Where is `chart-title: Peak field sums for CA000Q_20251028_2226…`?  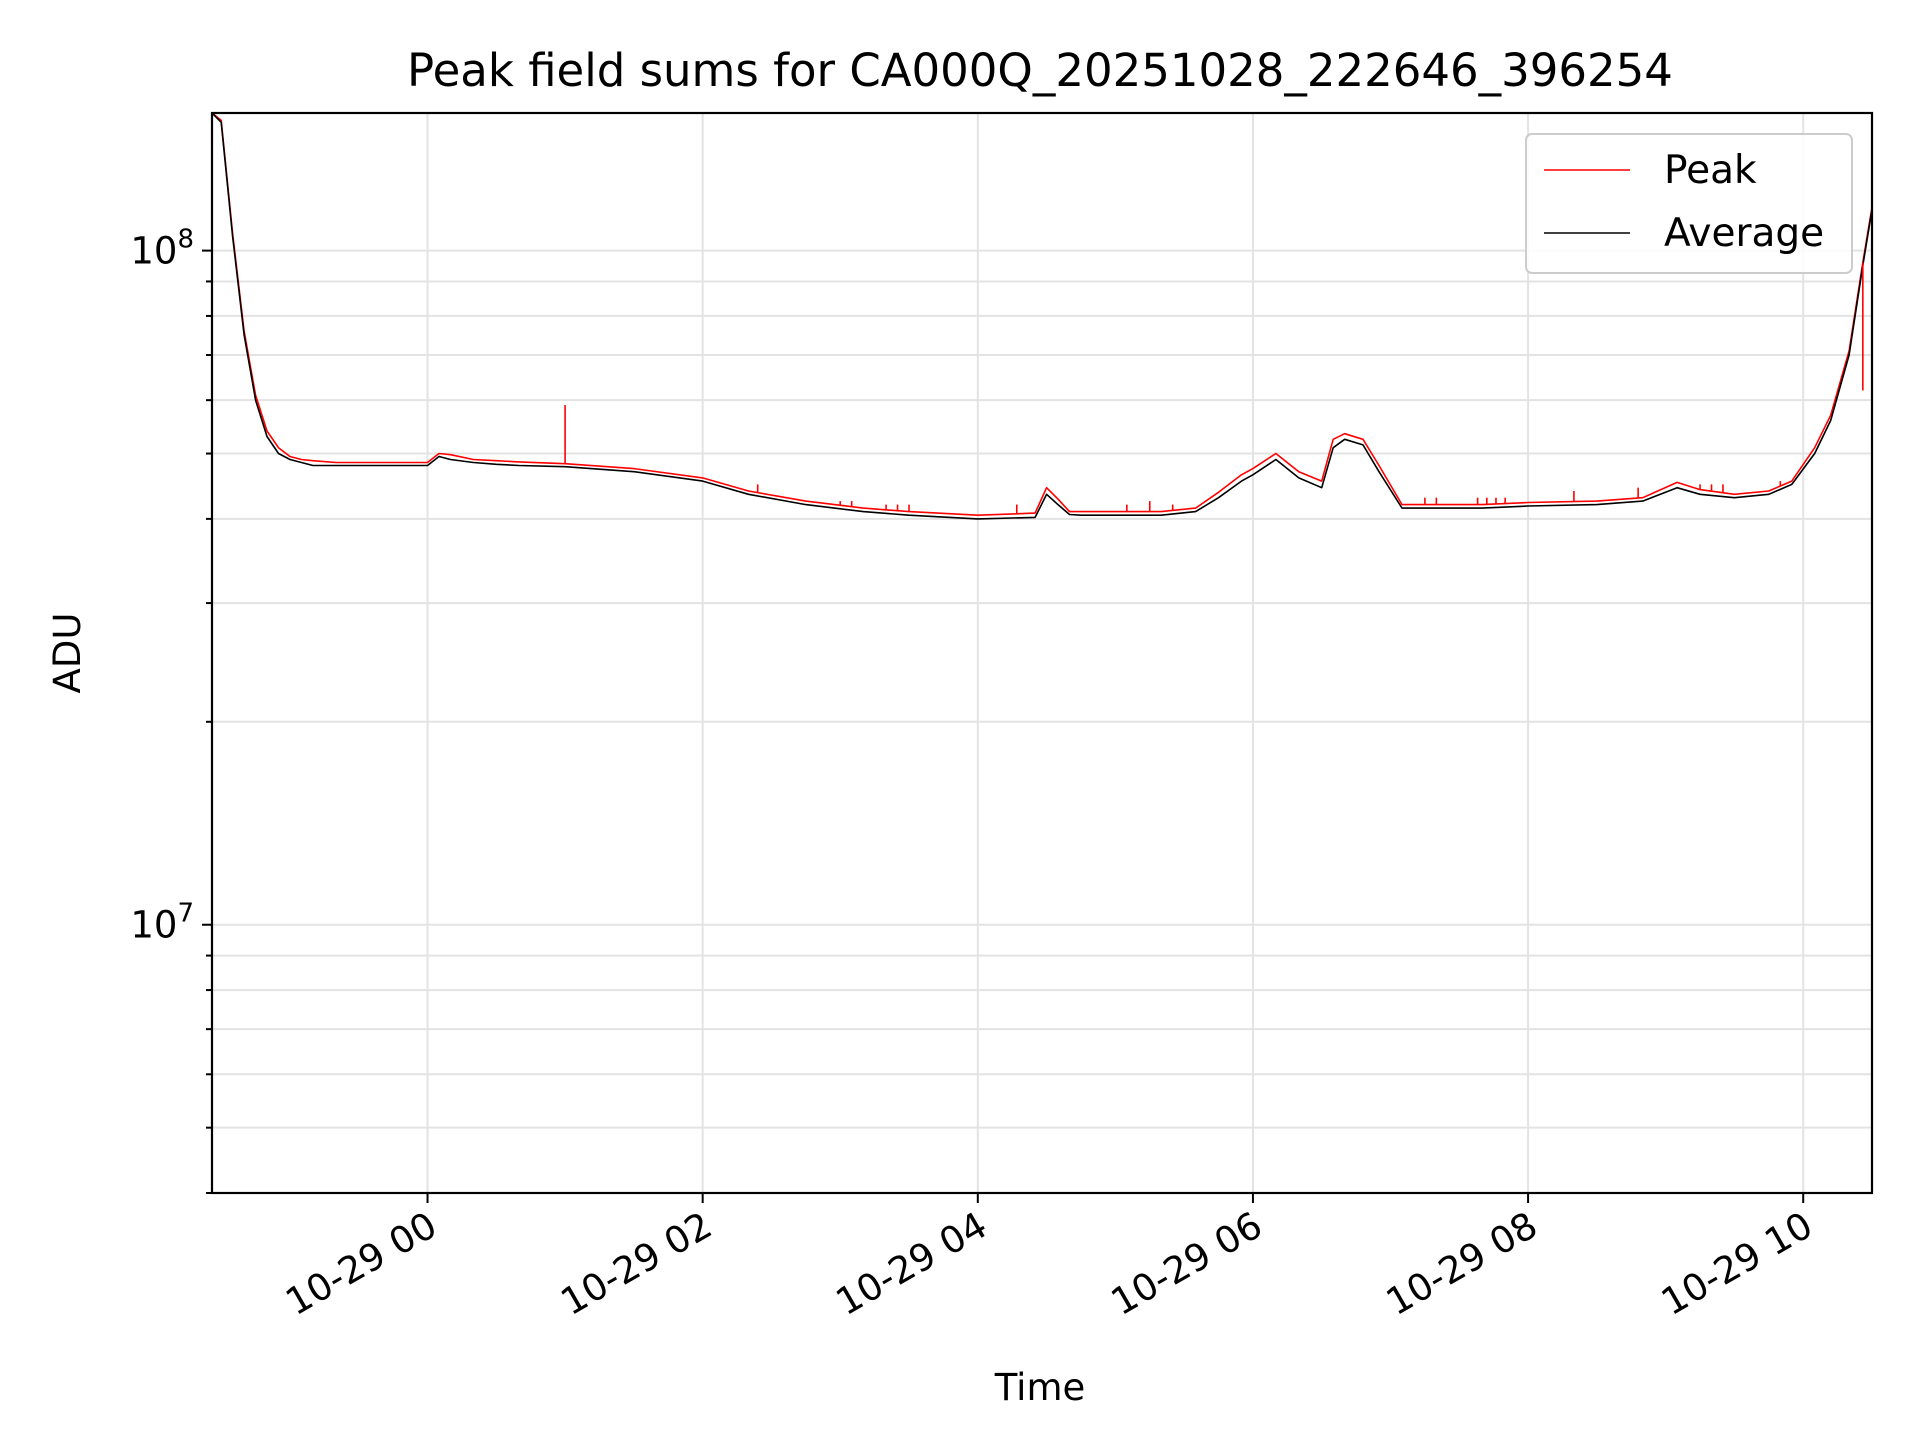 chart-title: Peak field sums for CA000Q_20251028_2226… is located at coordinates (1040, 70).